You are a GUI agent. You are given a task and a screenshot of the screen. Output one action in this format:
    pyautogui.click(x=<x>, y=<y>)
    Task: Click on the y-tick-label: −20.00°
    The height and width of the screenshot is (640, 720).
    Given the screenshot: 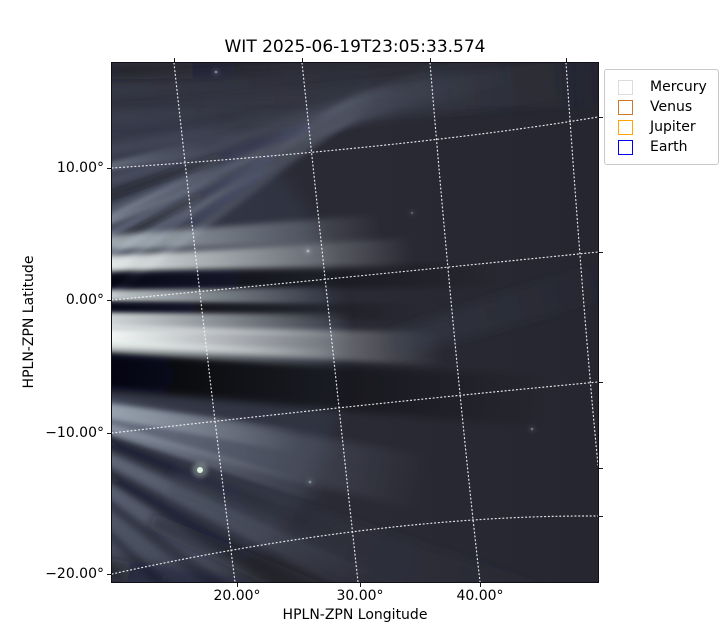 What is the action you would take?
    pyautogui.click(x=74, y=574)
    